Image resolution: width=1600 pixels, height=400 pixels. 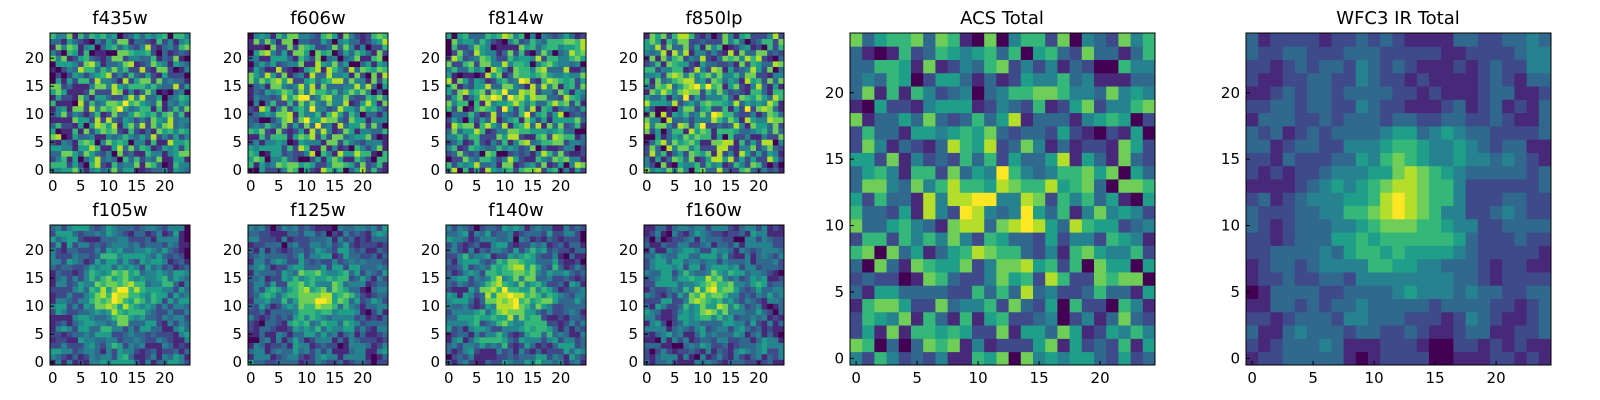 What do you see at coordinates (435, 170) in the screenshot?
I see `y-tick-label: 0` at bounding box center [435, 170].